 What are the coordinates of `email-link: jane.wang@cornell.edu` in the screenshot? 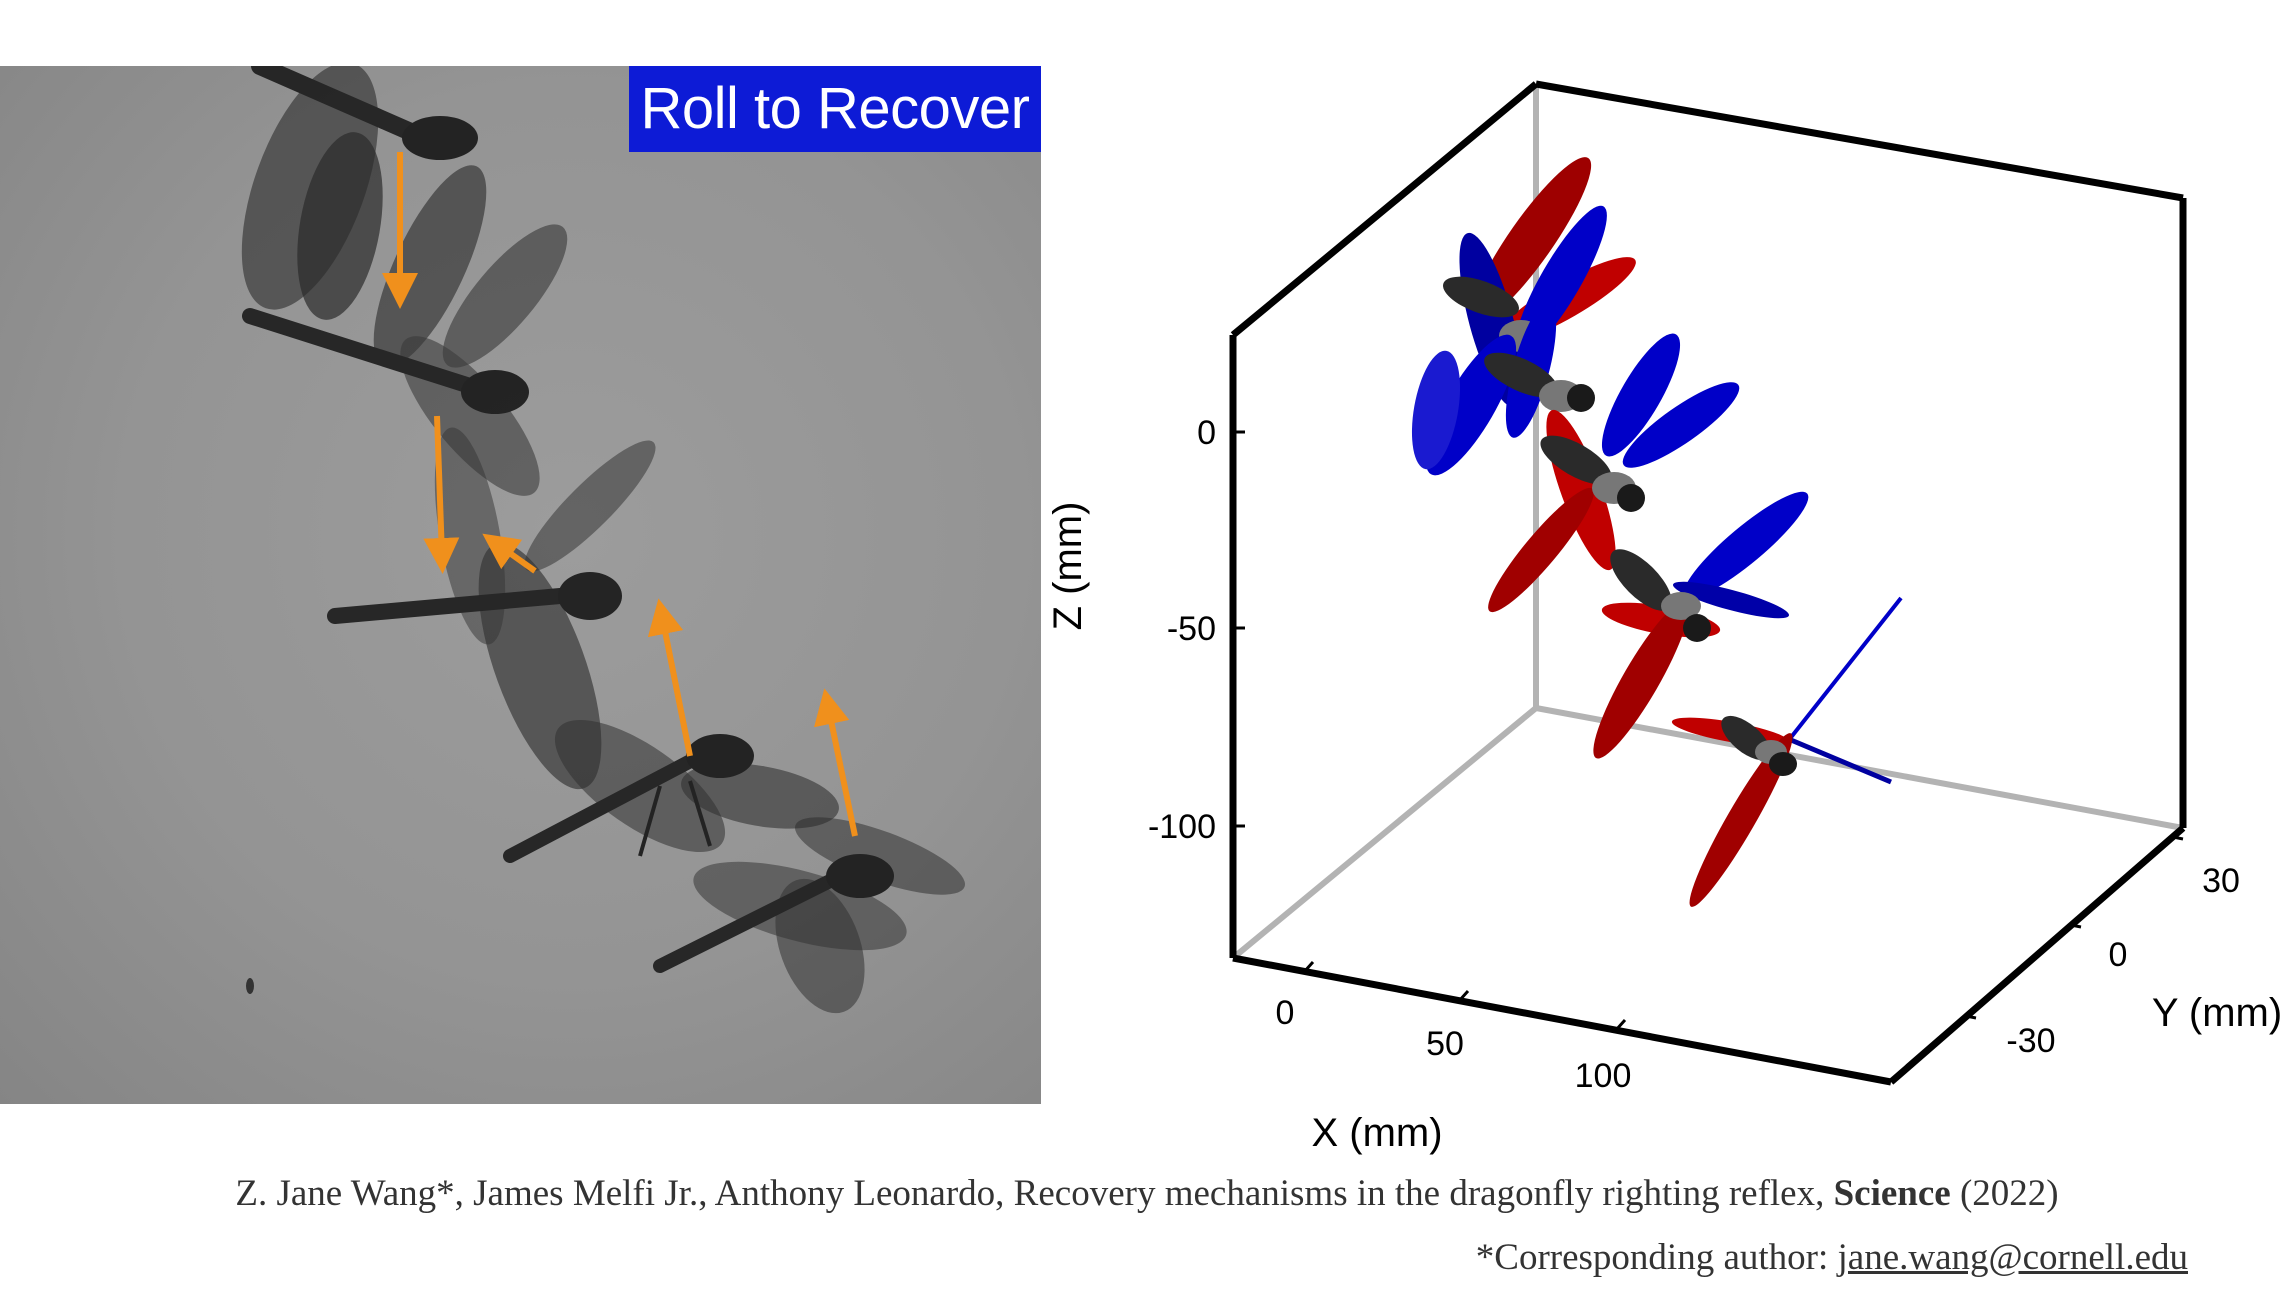 It's located at (2013, 1257).